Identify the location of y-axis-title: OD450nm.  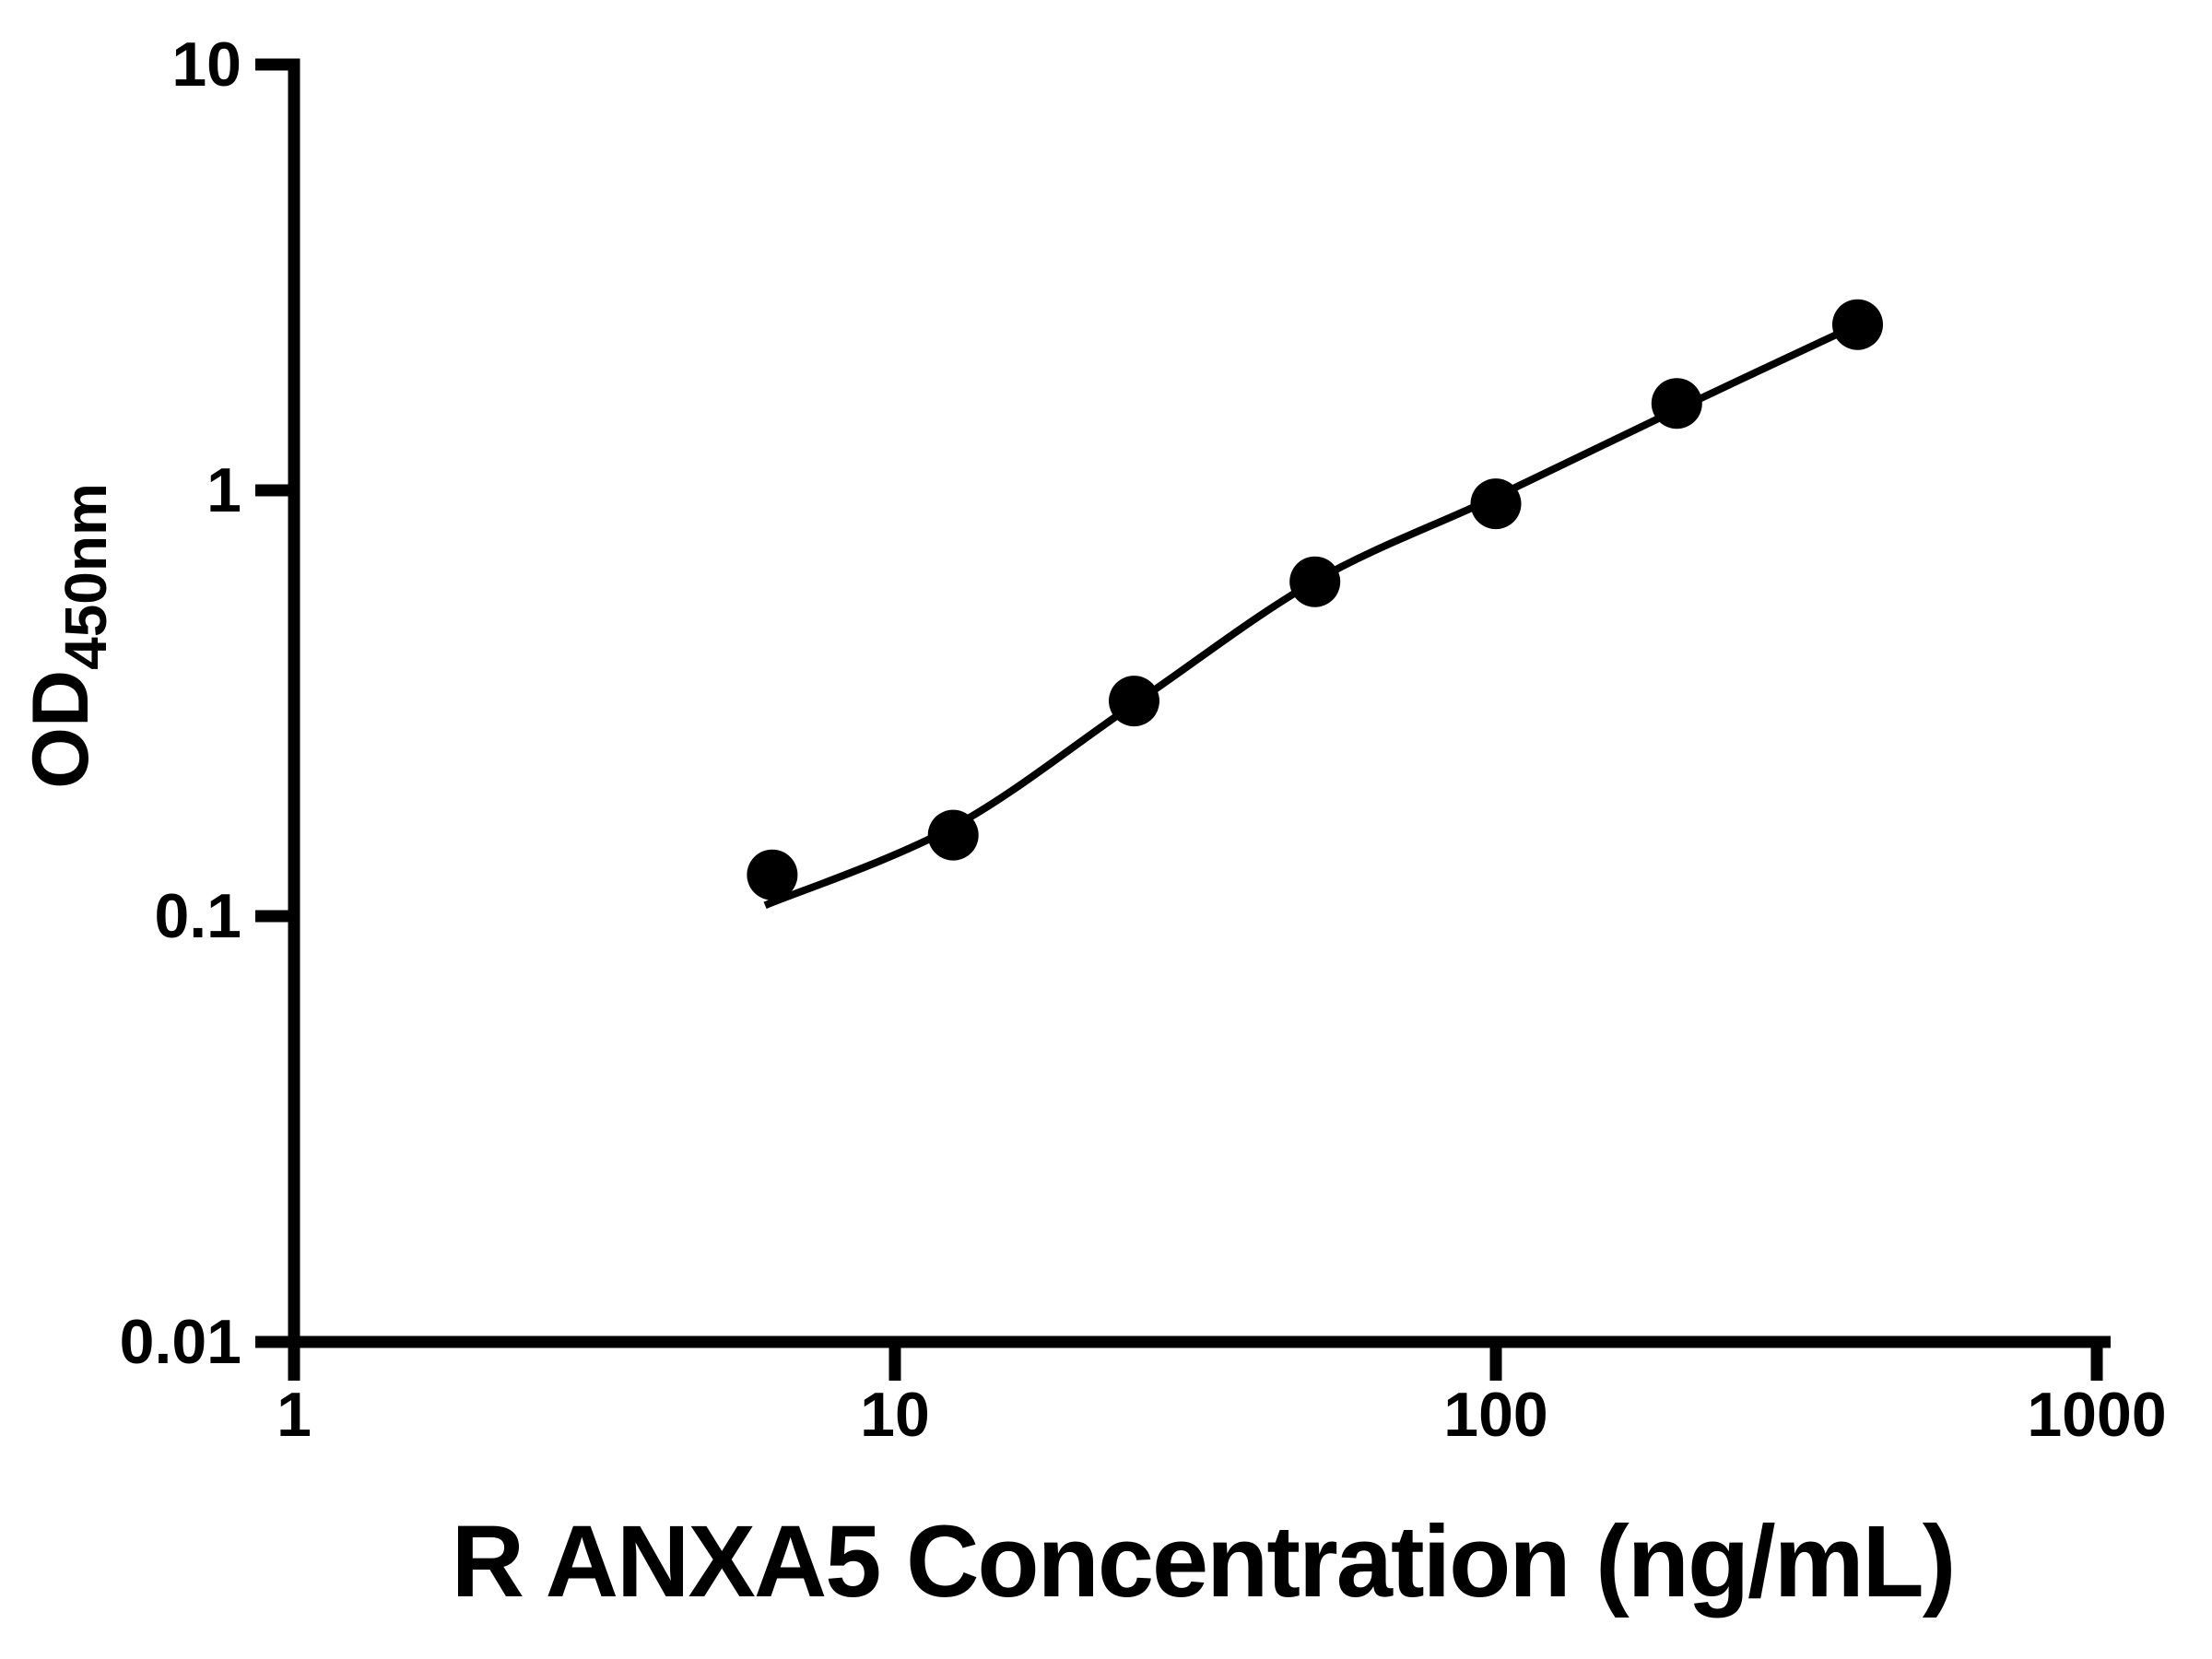
(68, 636).